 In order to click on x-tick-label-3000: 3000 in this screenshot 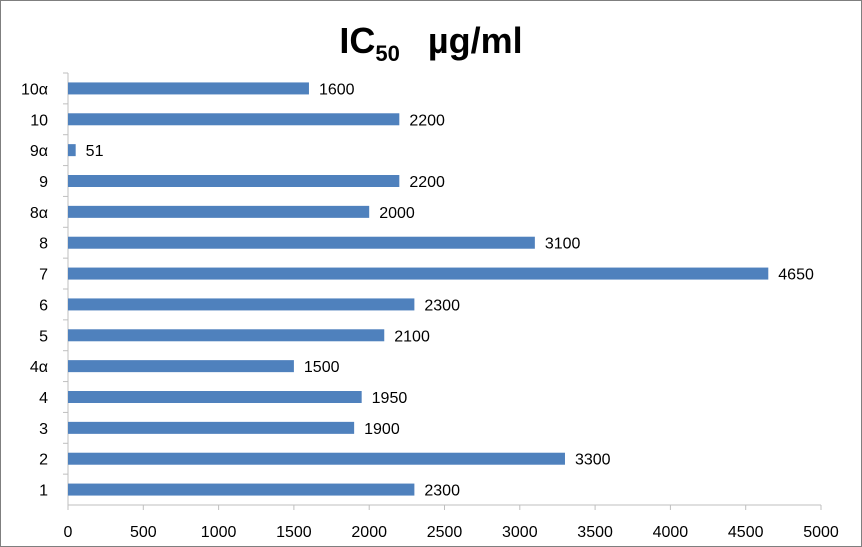, I will do `click(520, 532)`.